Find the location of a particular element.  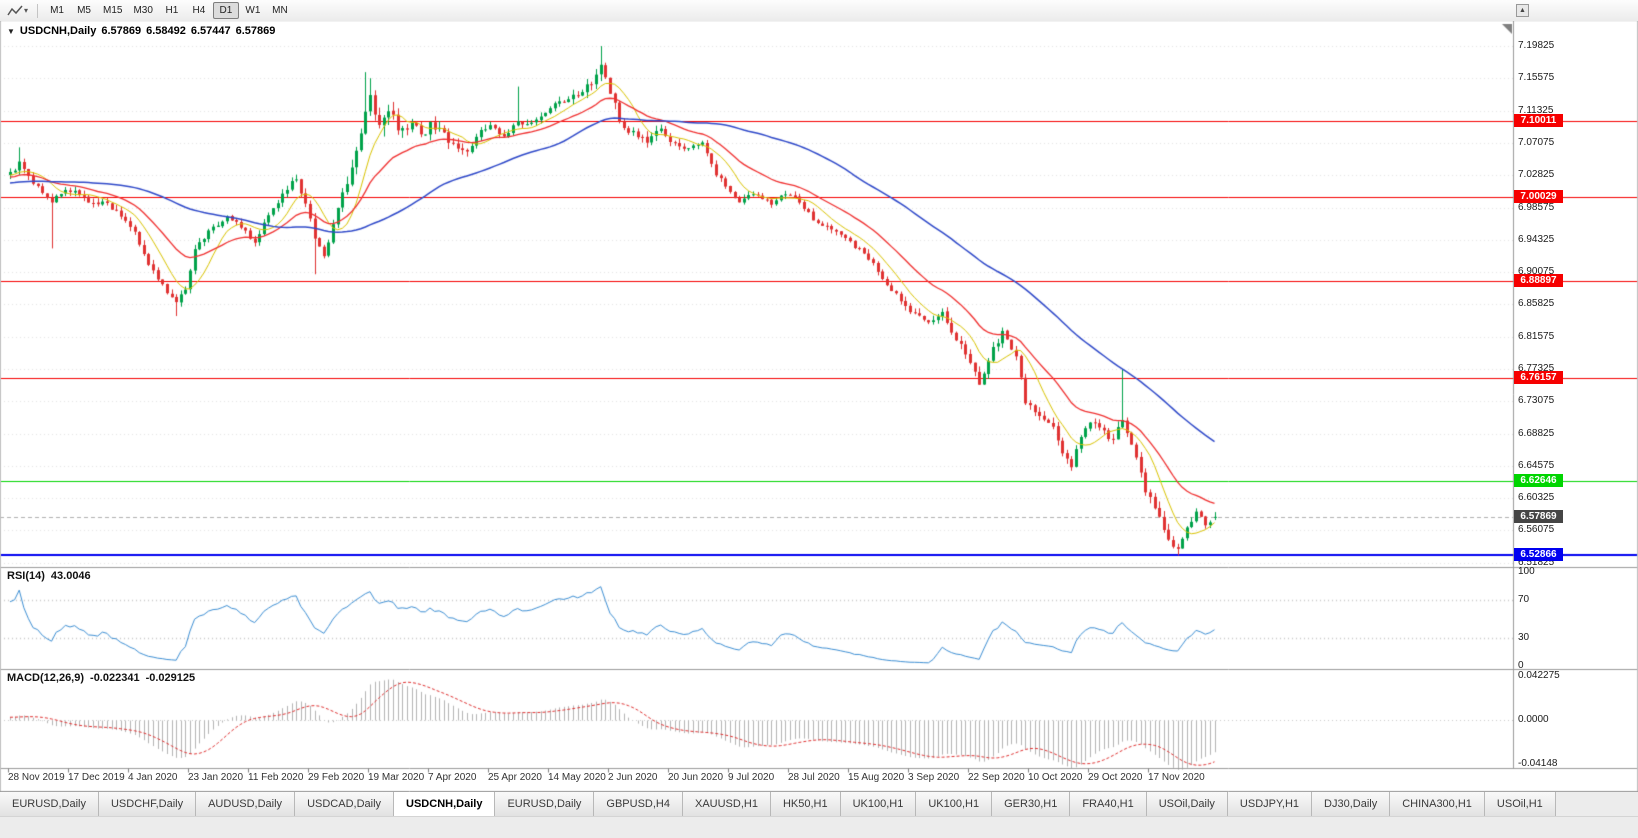

price-axis-label: 7.15575 is located at coordinates (1536, 77).